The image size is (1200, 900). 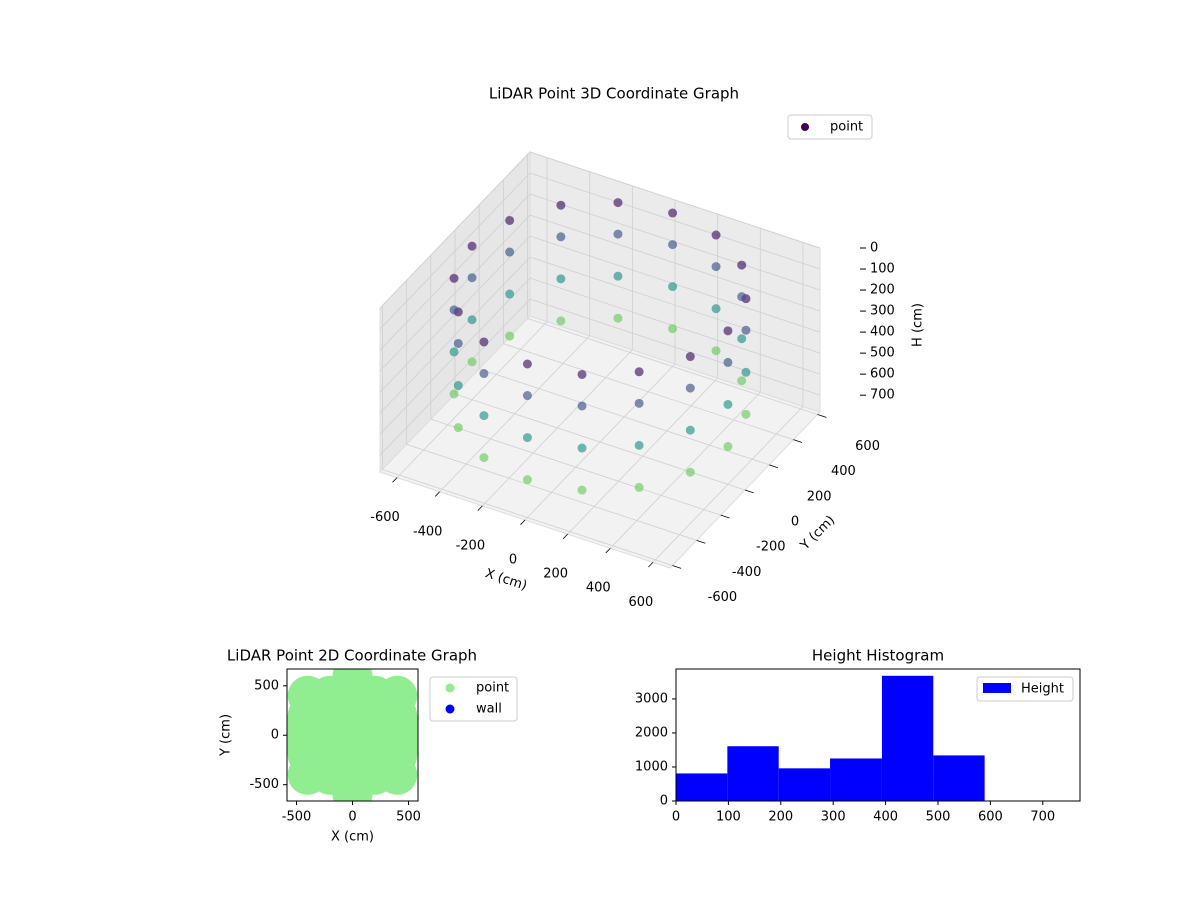 What do you see at coordinates (817, 533) in the screenshot?
I see `y-axis-label: Y (cm)` at bounding box center [817, 533].